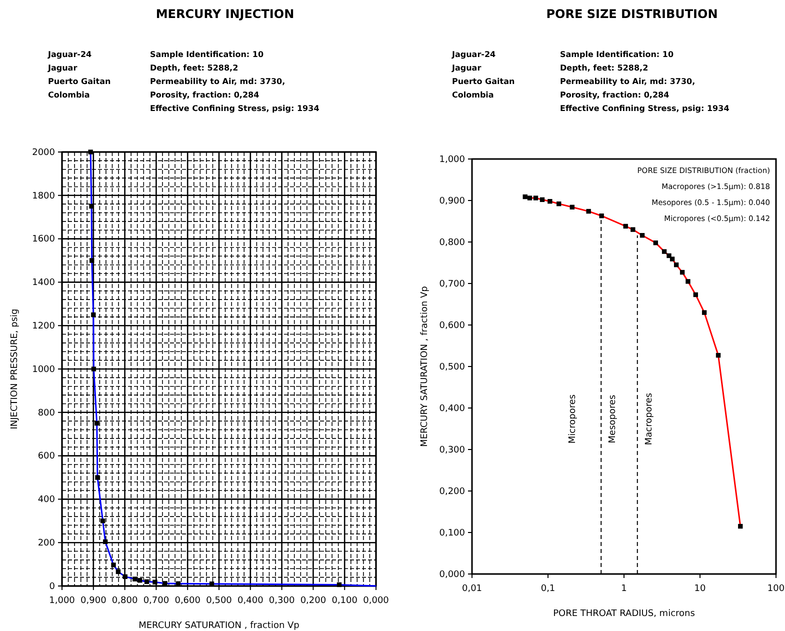 This screenshot has height=631, width=785. I want to click on x-tick-label: 0,500, so click(219, 601).